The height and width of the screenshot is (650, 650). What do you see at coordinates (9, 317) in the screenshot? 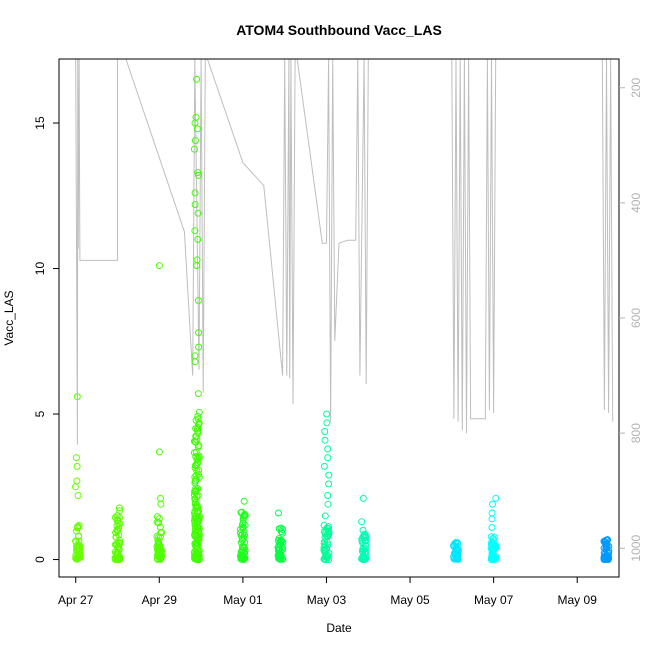
I see `y-axis-label: Vacc_LAS` at bounding box center [9, 317].